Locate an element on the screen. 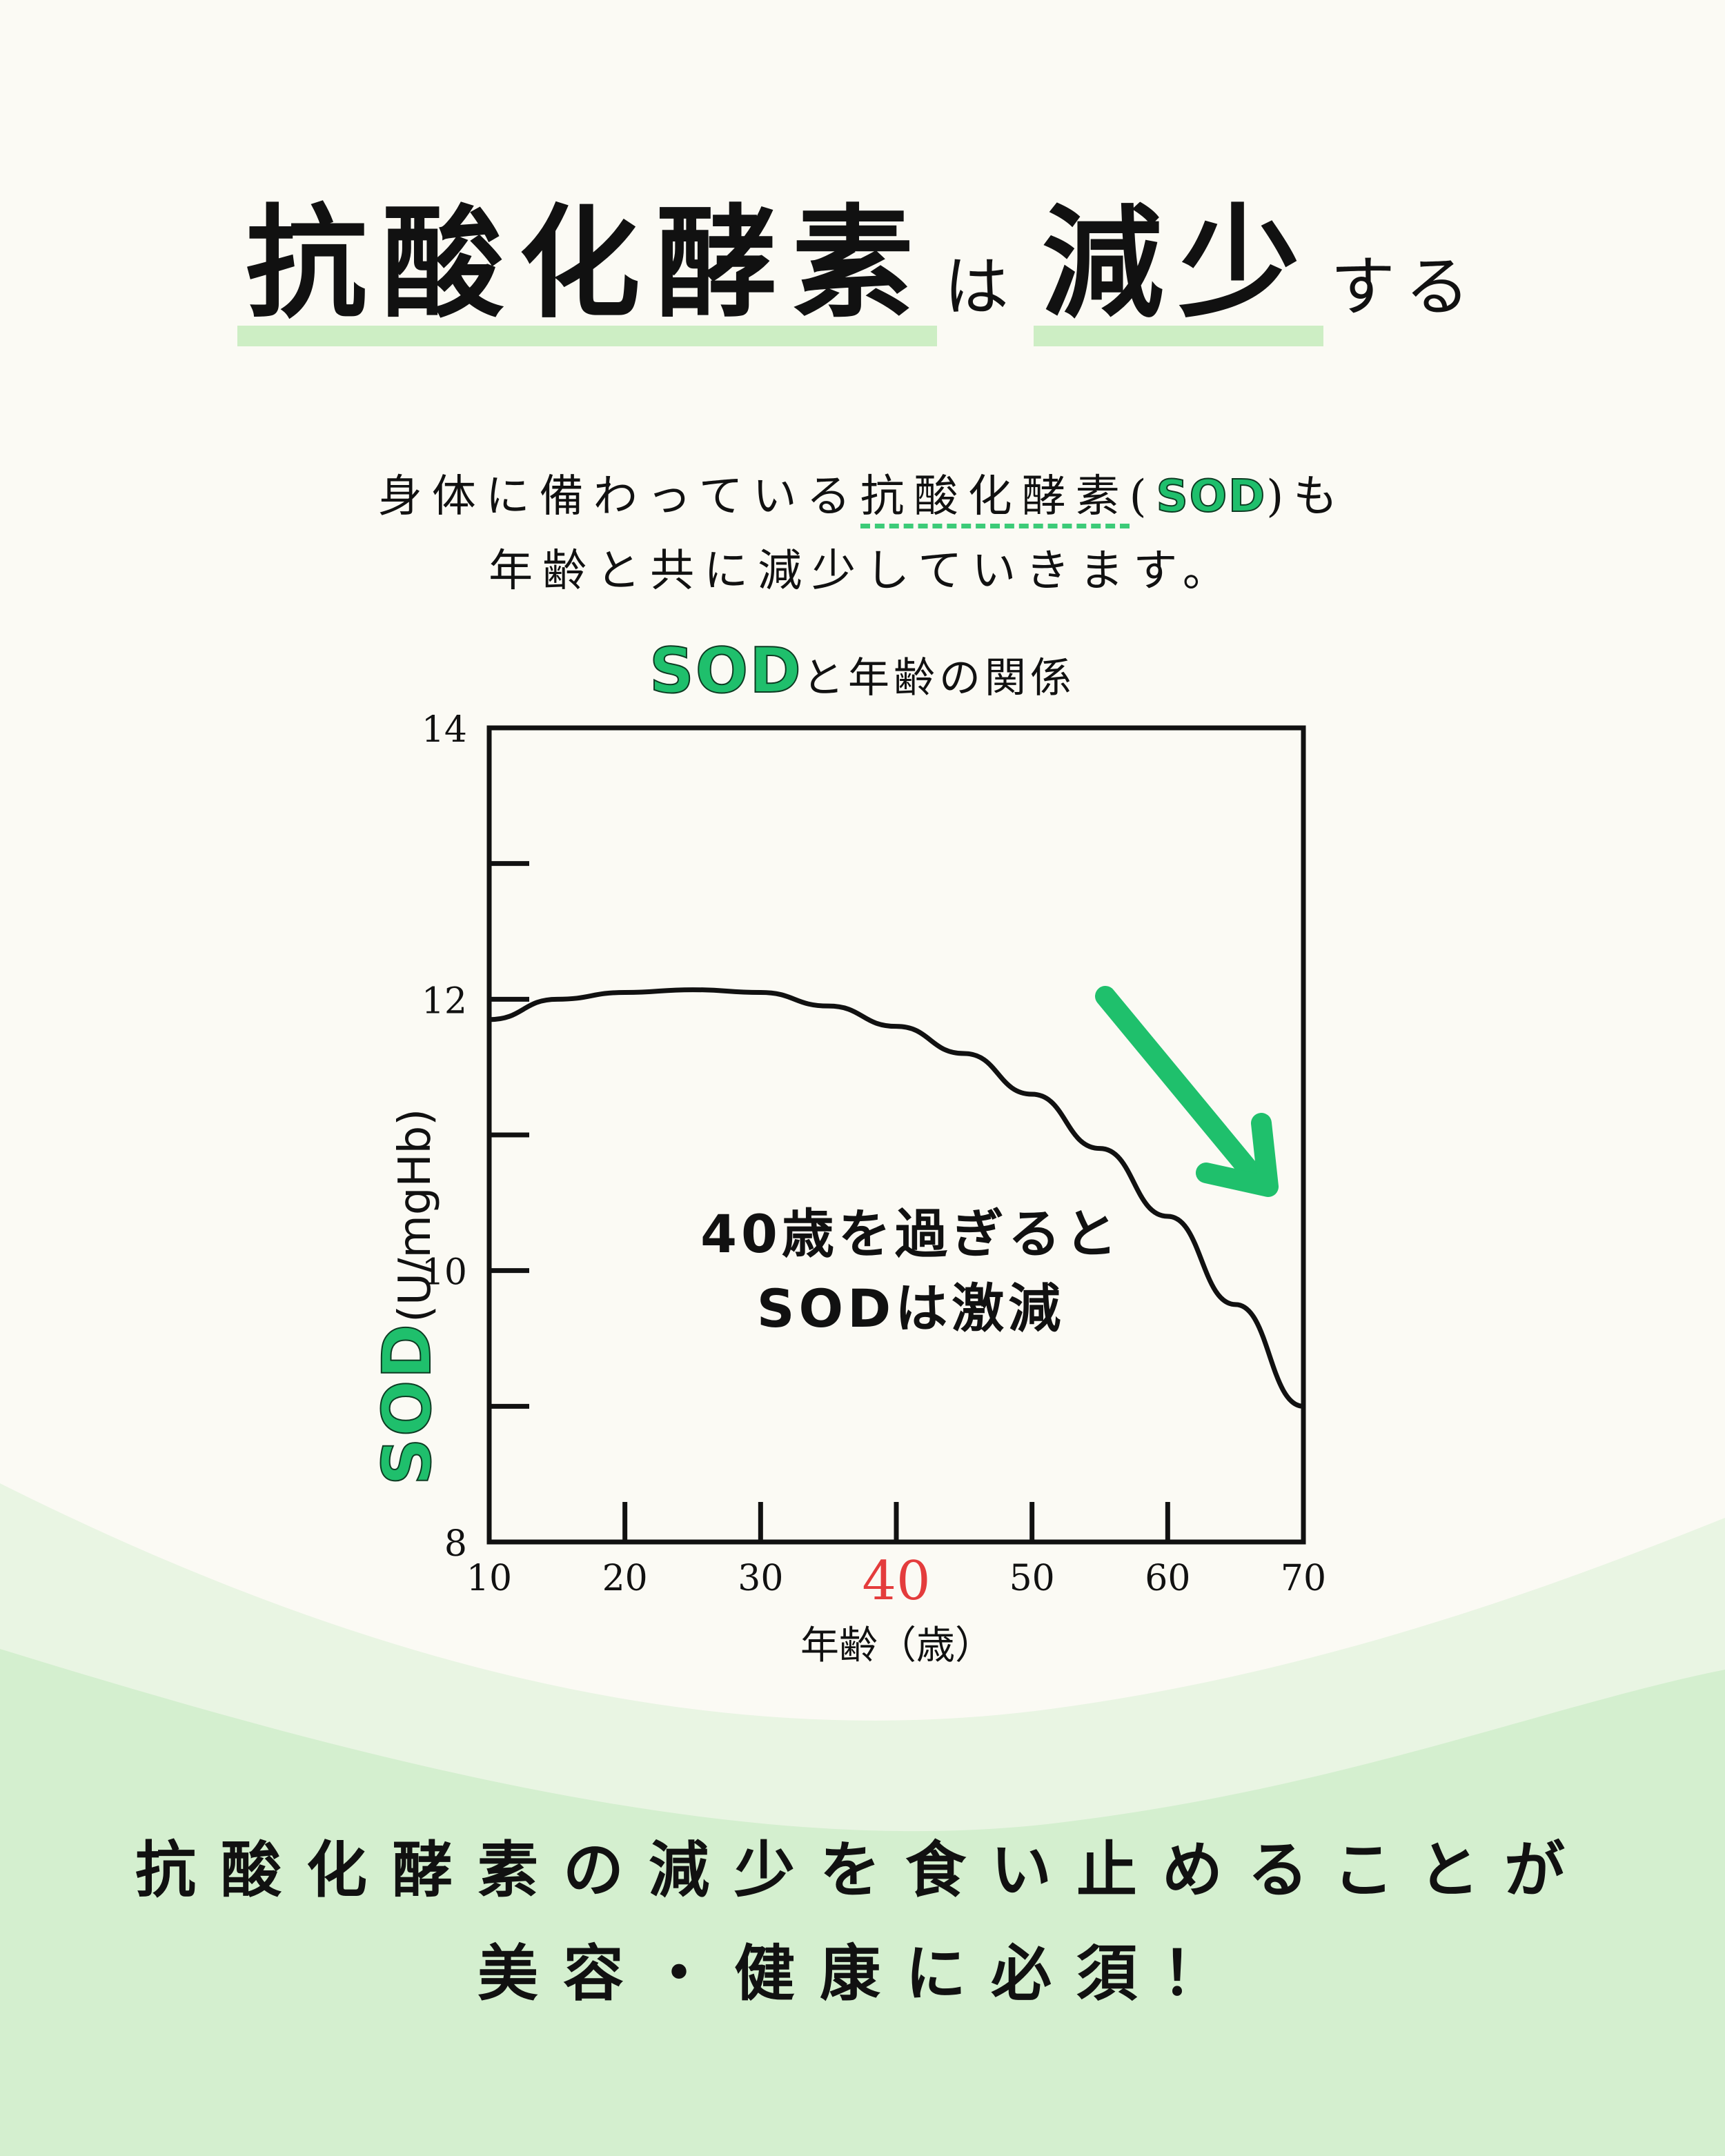 This screenshot has height=2156, width=1725. intro-sod: SOD is located at coordinates (1211, 497).